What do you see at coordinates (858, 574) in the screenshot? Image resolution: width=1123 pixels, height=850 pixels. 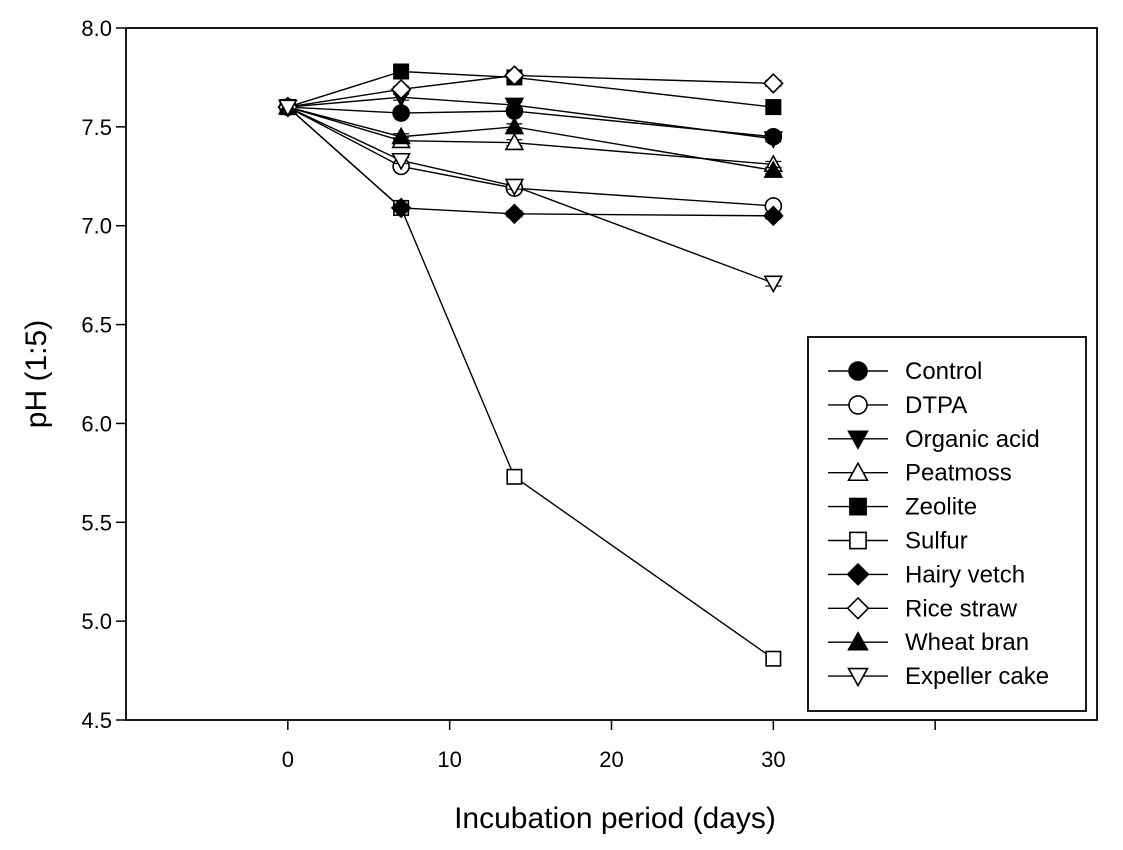 I see `legend-marker-hairy-vetch` at bounding box center [858, 574].